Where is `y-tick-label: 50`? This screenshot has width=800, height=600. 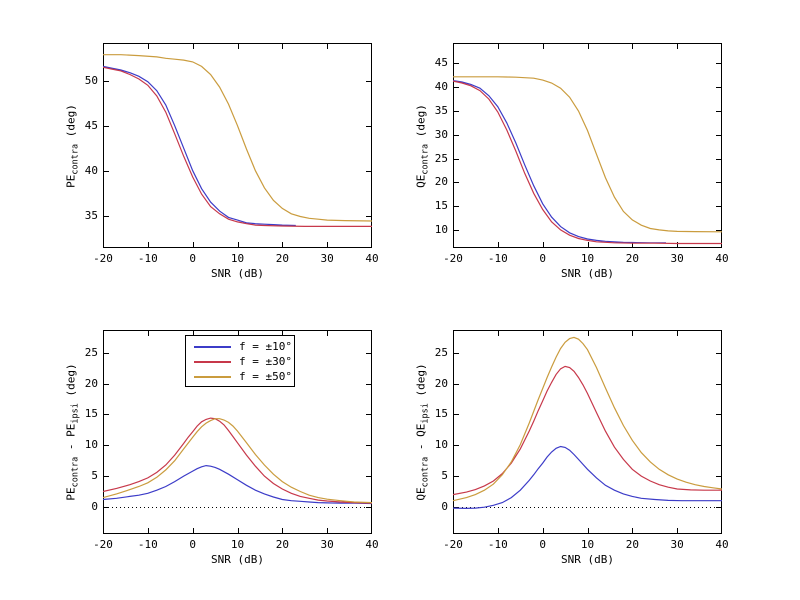 y-tick-label: 50 is located at coordinates (91, 80).